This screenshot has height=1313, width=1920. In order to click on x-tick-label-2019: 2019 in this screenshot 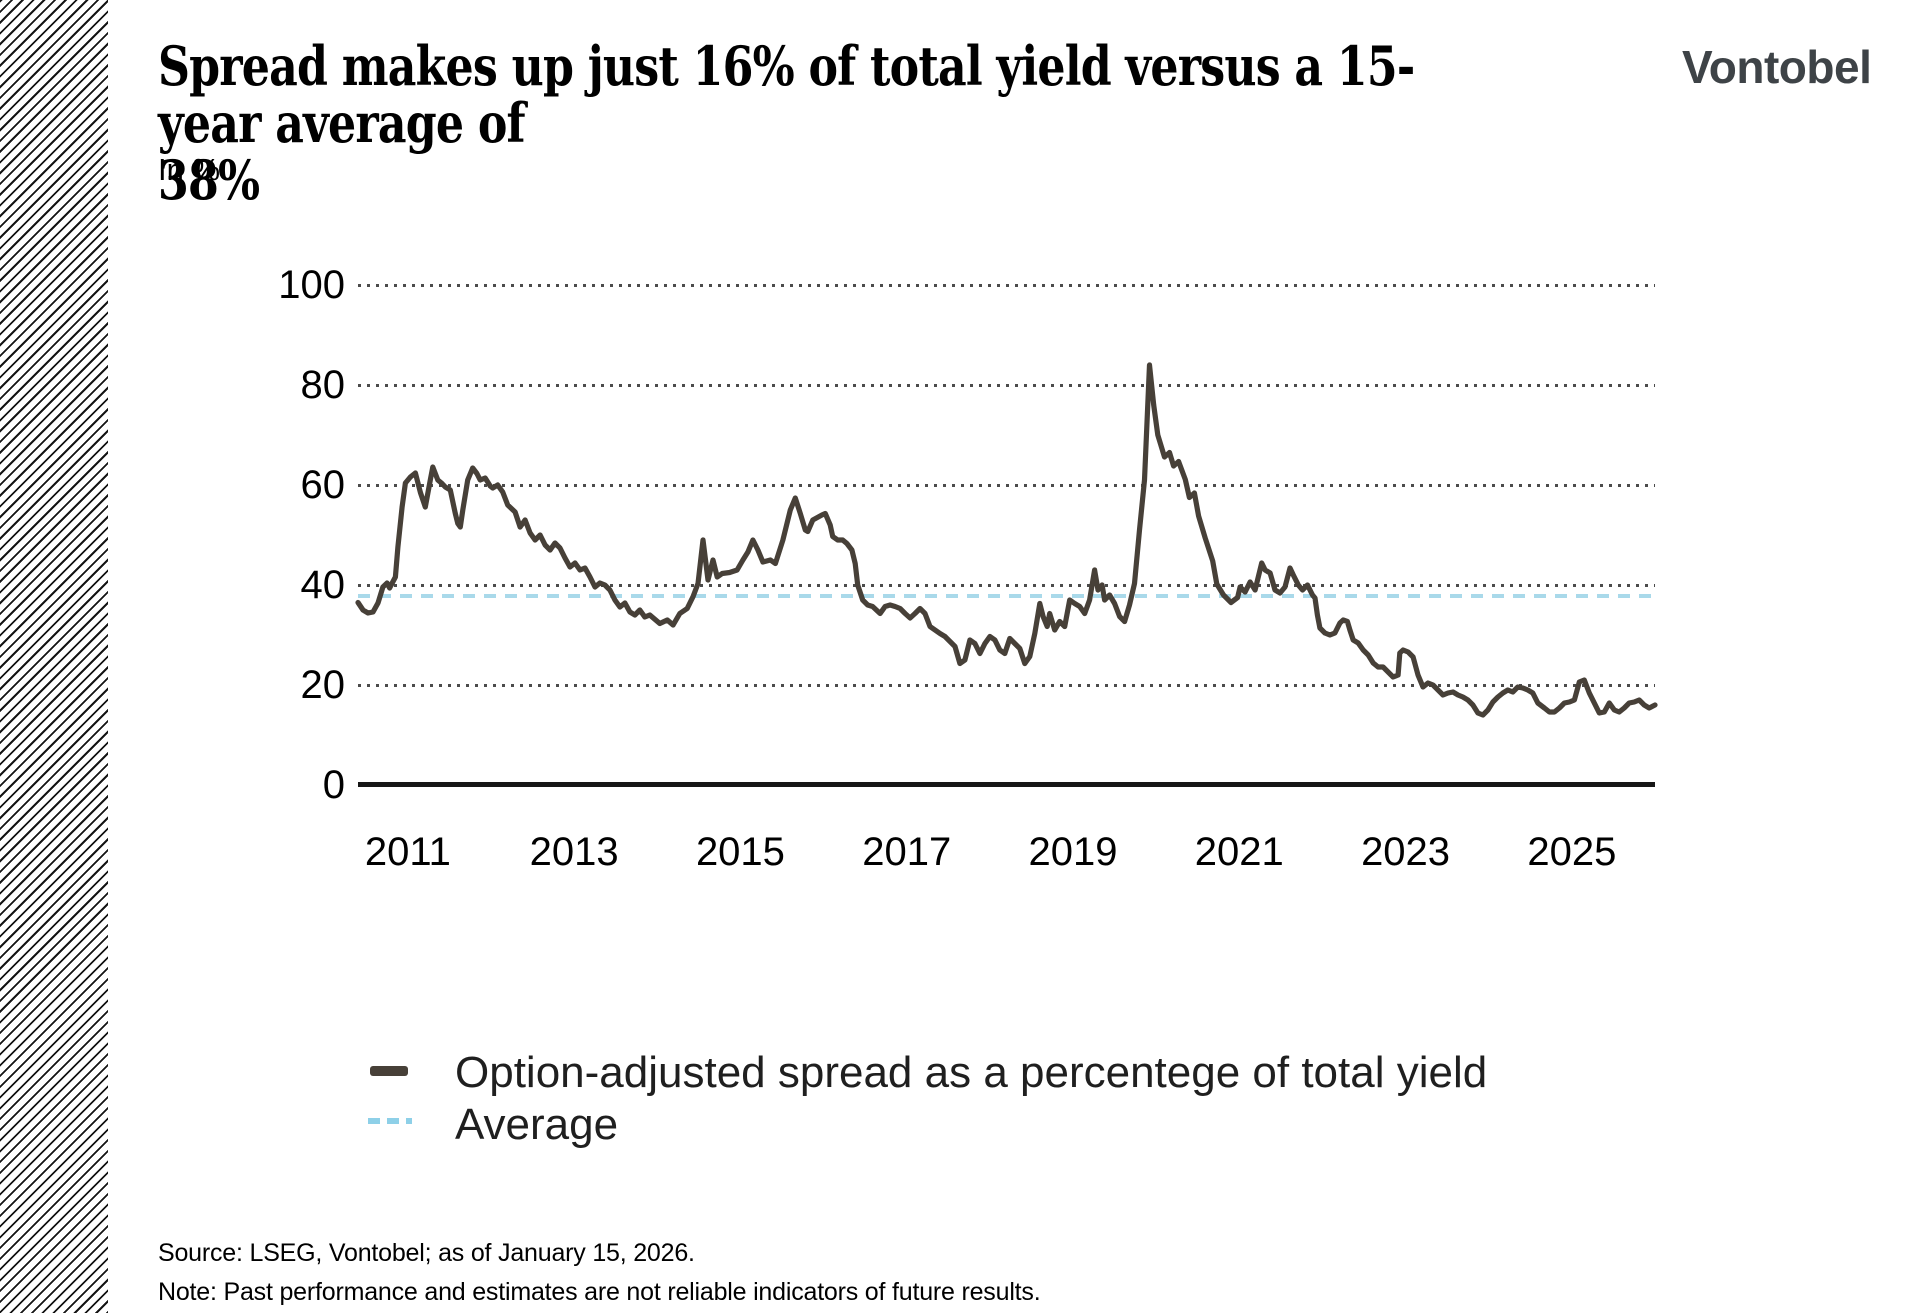, I will do `click(1073, 852)`.